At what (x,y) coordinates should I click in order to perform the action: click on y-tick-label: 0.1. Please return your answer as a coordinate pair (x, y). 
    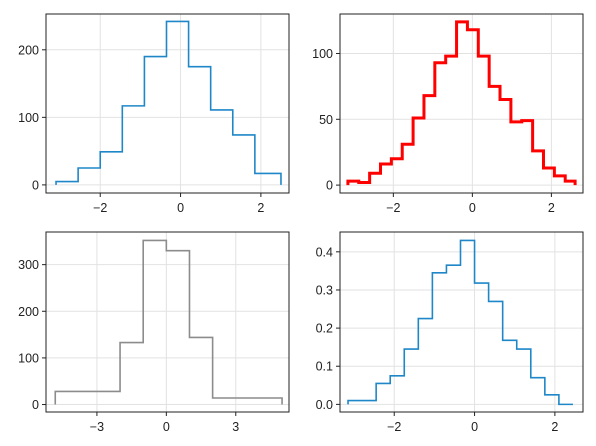
    Looking at the image, I should click on (324, 367).